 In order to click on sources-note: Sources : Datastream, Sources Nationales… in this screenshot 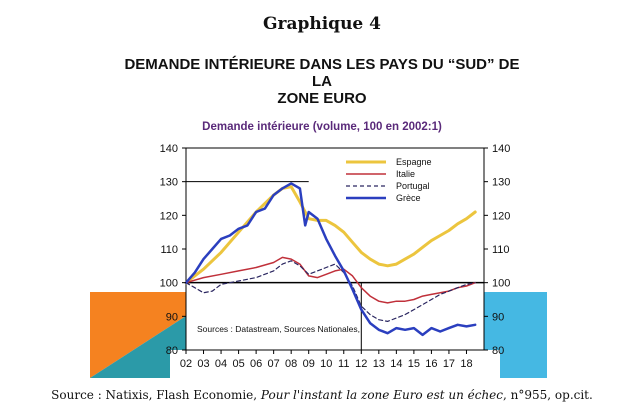, I will do `click(278, 329)`.